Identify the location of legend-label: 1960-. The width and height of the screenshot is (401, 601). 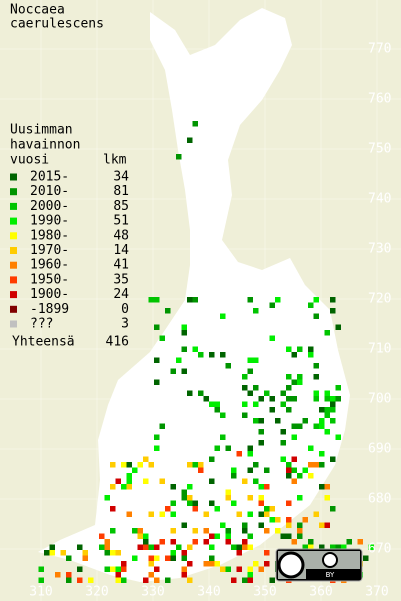
(49, 265).